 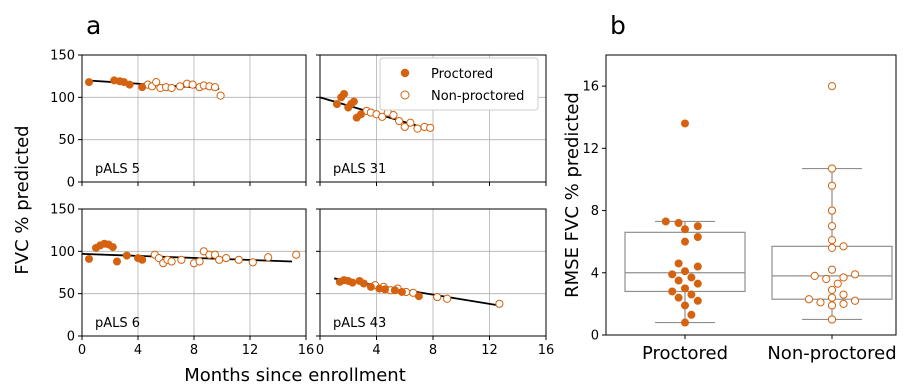 What do you see at coordinates (477, 96) in the screenshot?
I see `legend-non-proctored-label: Non-proctored` at bounding box center [477, 96].